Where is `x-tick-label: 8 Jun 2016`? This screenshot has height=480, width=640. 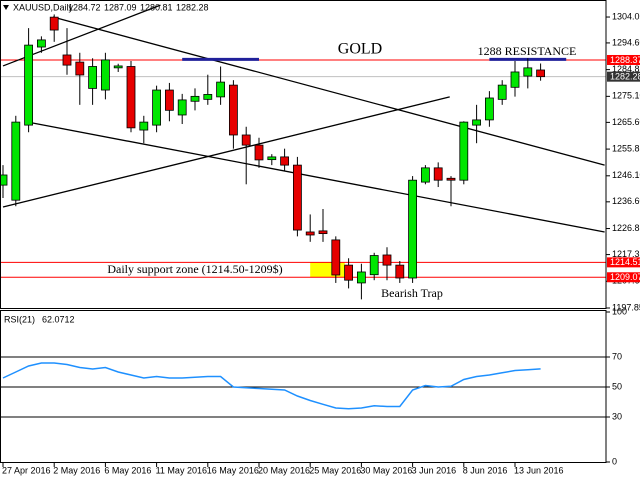
x-tick-label: 8 Jun 2016 is located at coordinates (485, 470).